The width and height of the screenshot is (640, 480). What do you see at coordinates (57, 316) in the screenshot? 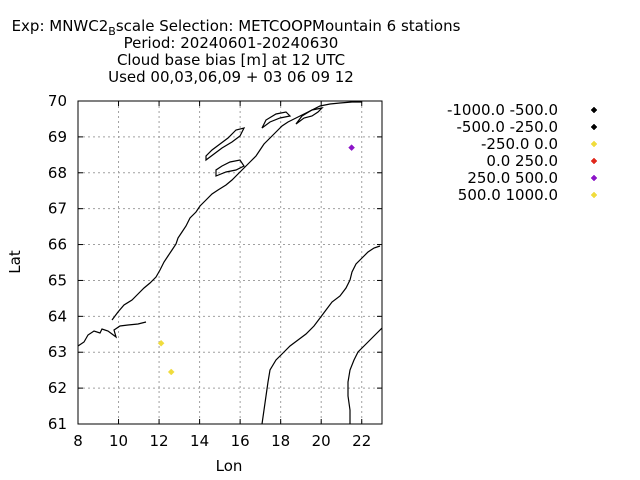
I see `y-tick-label: 64` at bounding box center [57, 316].